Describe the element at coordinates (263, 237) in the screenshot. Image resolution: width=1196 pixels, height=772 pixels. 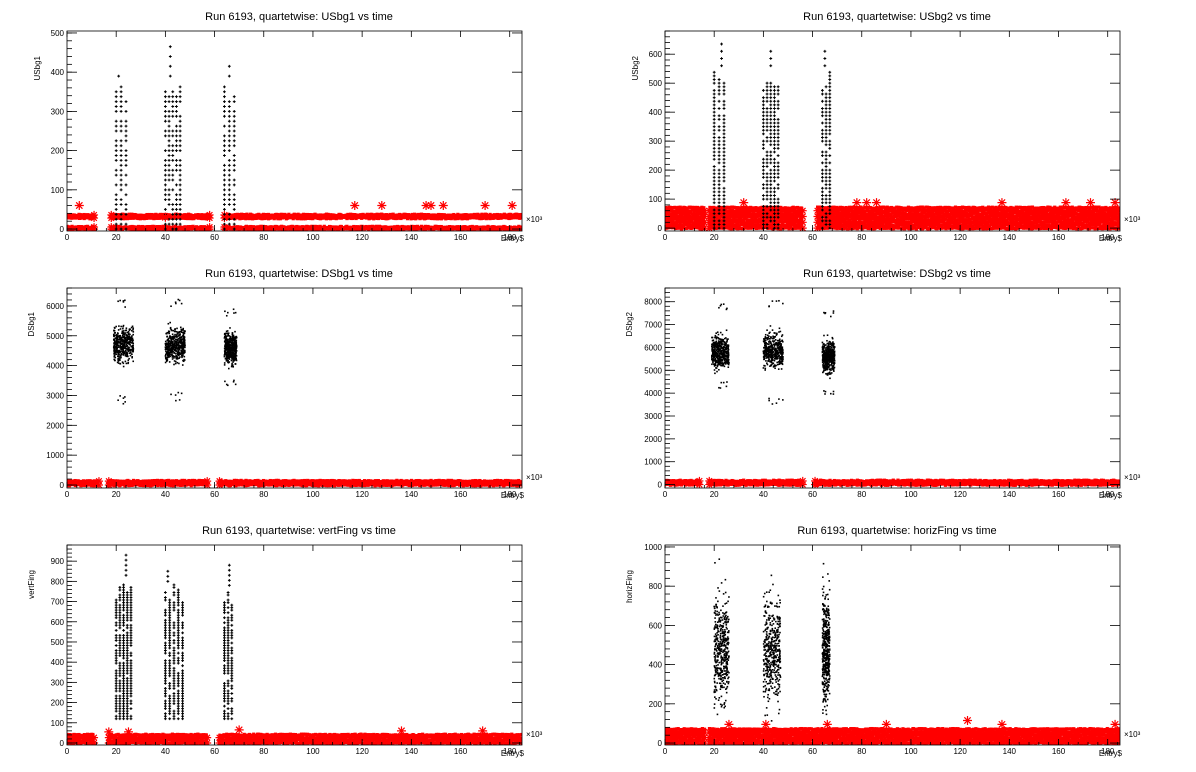
I see `x-tick-label: 80` at that location.